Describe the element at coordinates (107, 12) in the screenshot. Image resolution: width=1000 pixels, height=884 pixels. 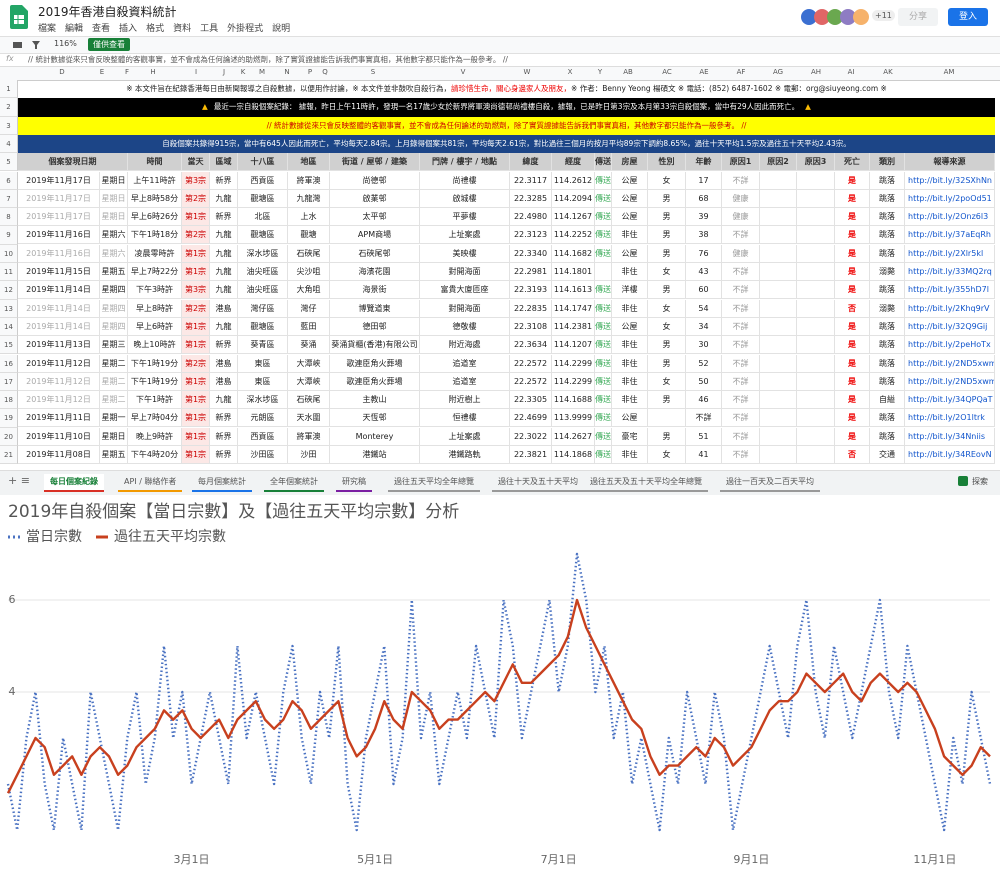
I see `doc-title: 2019年香港自殺資料統計` at that location.